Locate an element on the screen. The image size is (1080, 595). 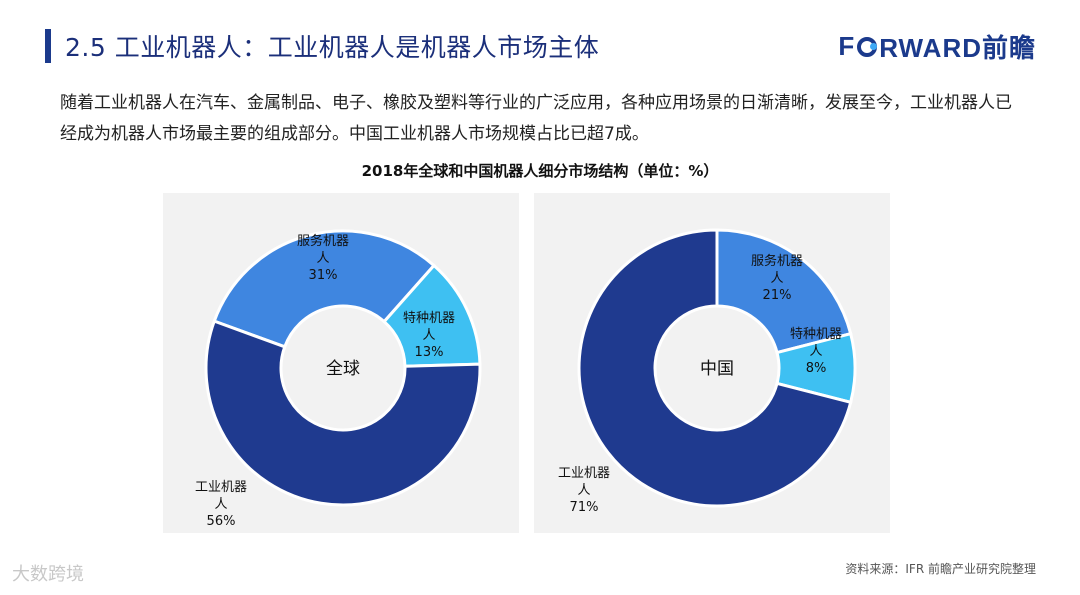
china-donut-chart: 服务机器人 21% 特种机器人 8% 工业机器人 71% 中国 is located at coordinates (707, 371).